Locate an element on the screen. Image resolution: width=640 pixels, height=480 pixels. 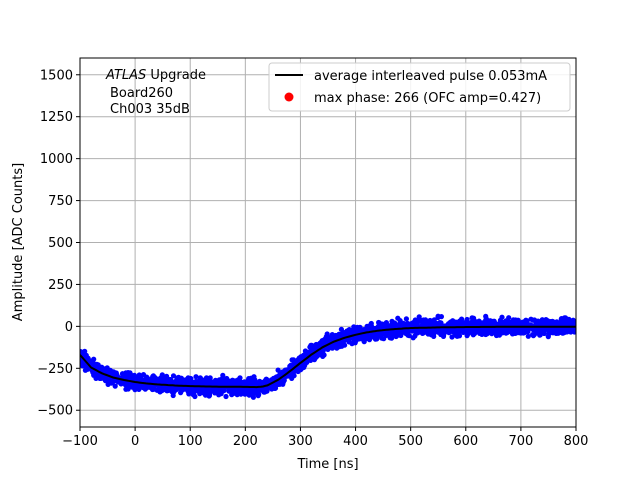
annotation-line-3: Ch003 35dB is located at coordinates (150, 109).